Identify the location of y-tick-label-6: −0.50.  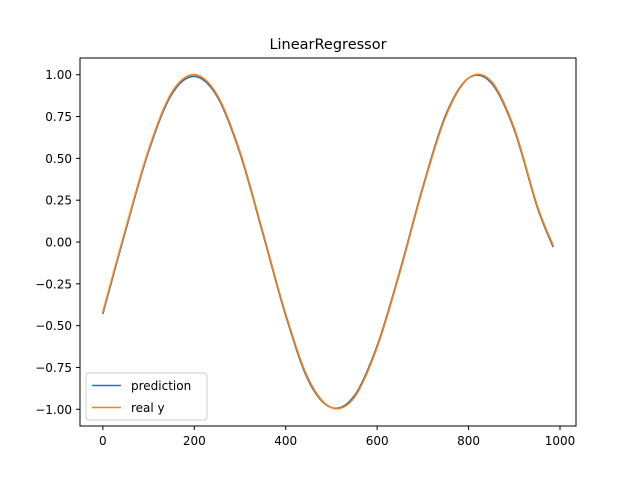
(53, 326).